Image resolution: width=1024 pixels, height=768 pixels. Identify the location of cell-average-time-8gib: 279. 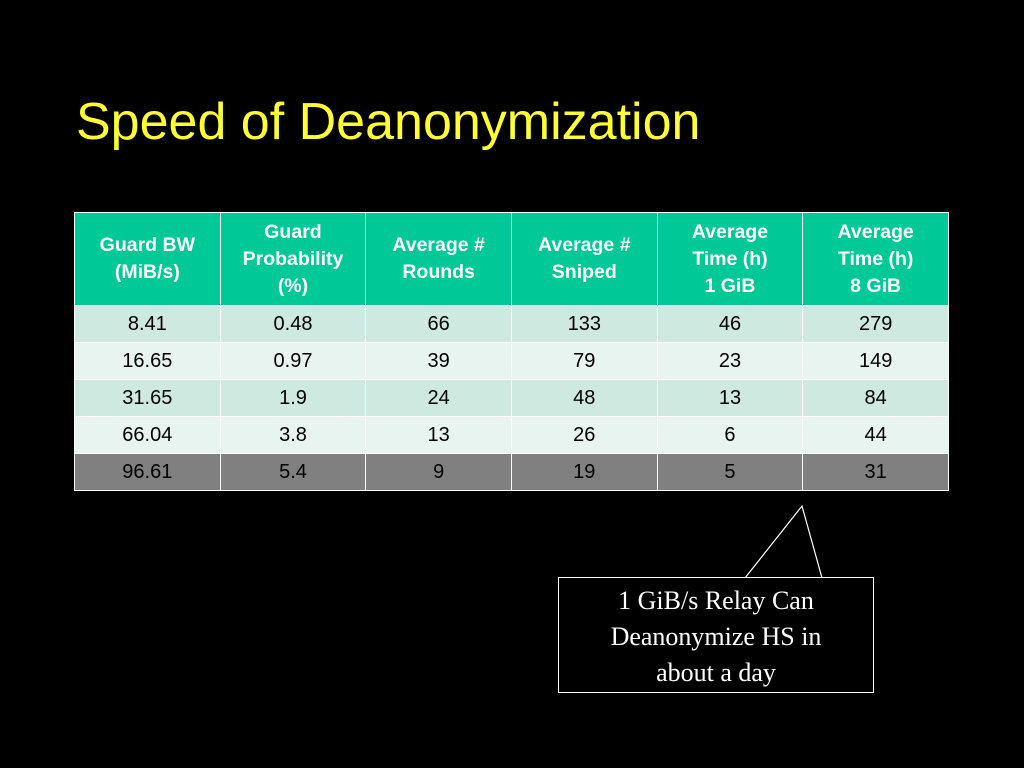
(875, 324).